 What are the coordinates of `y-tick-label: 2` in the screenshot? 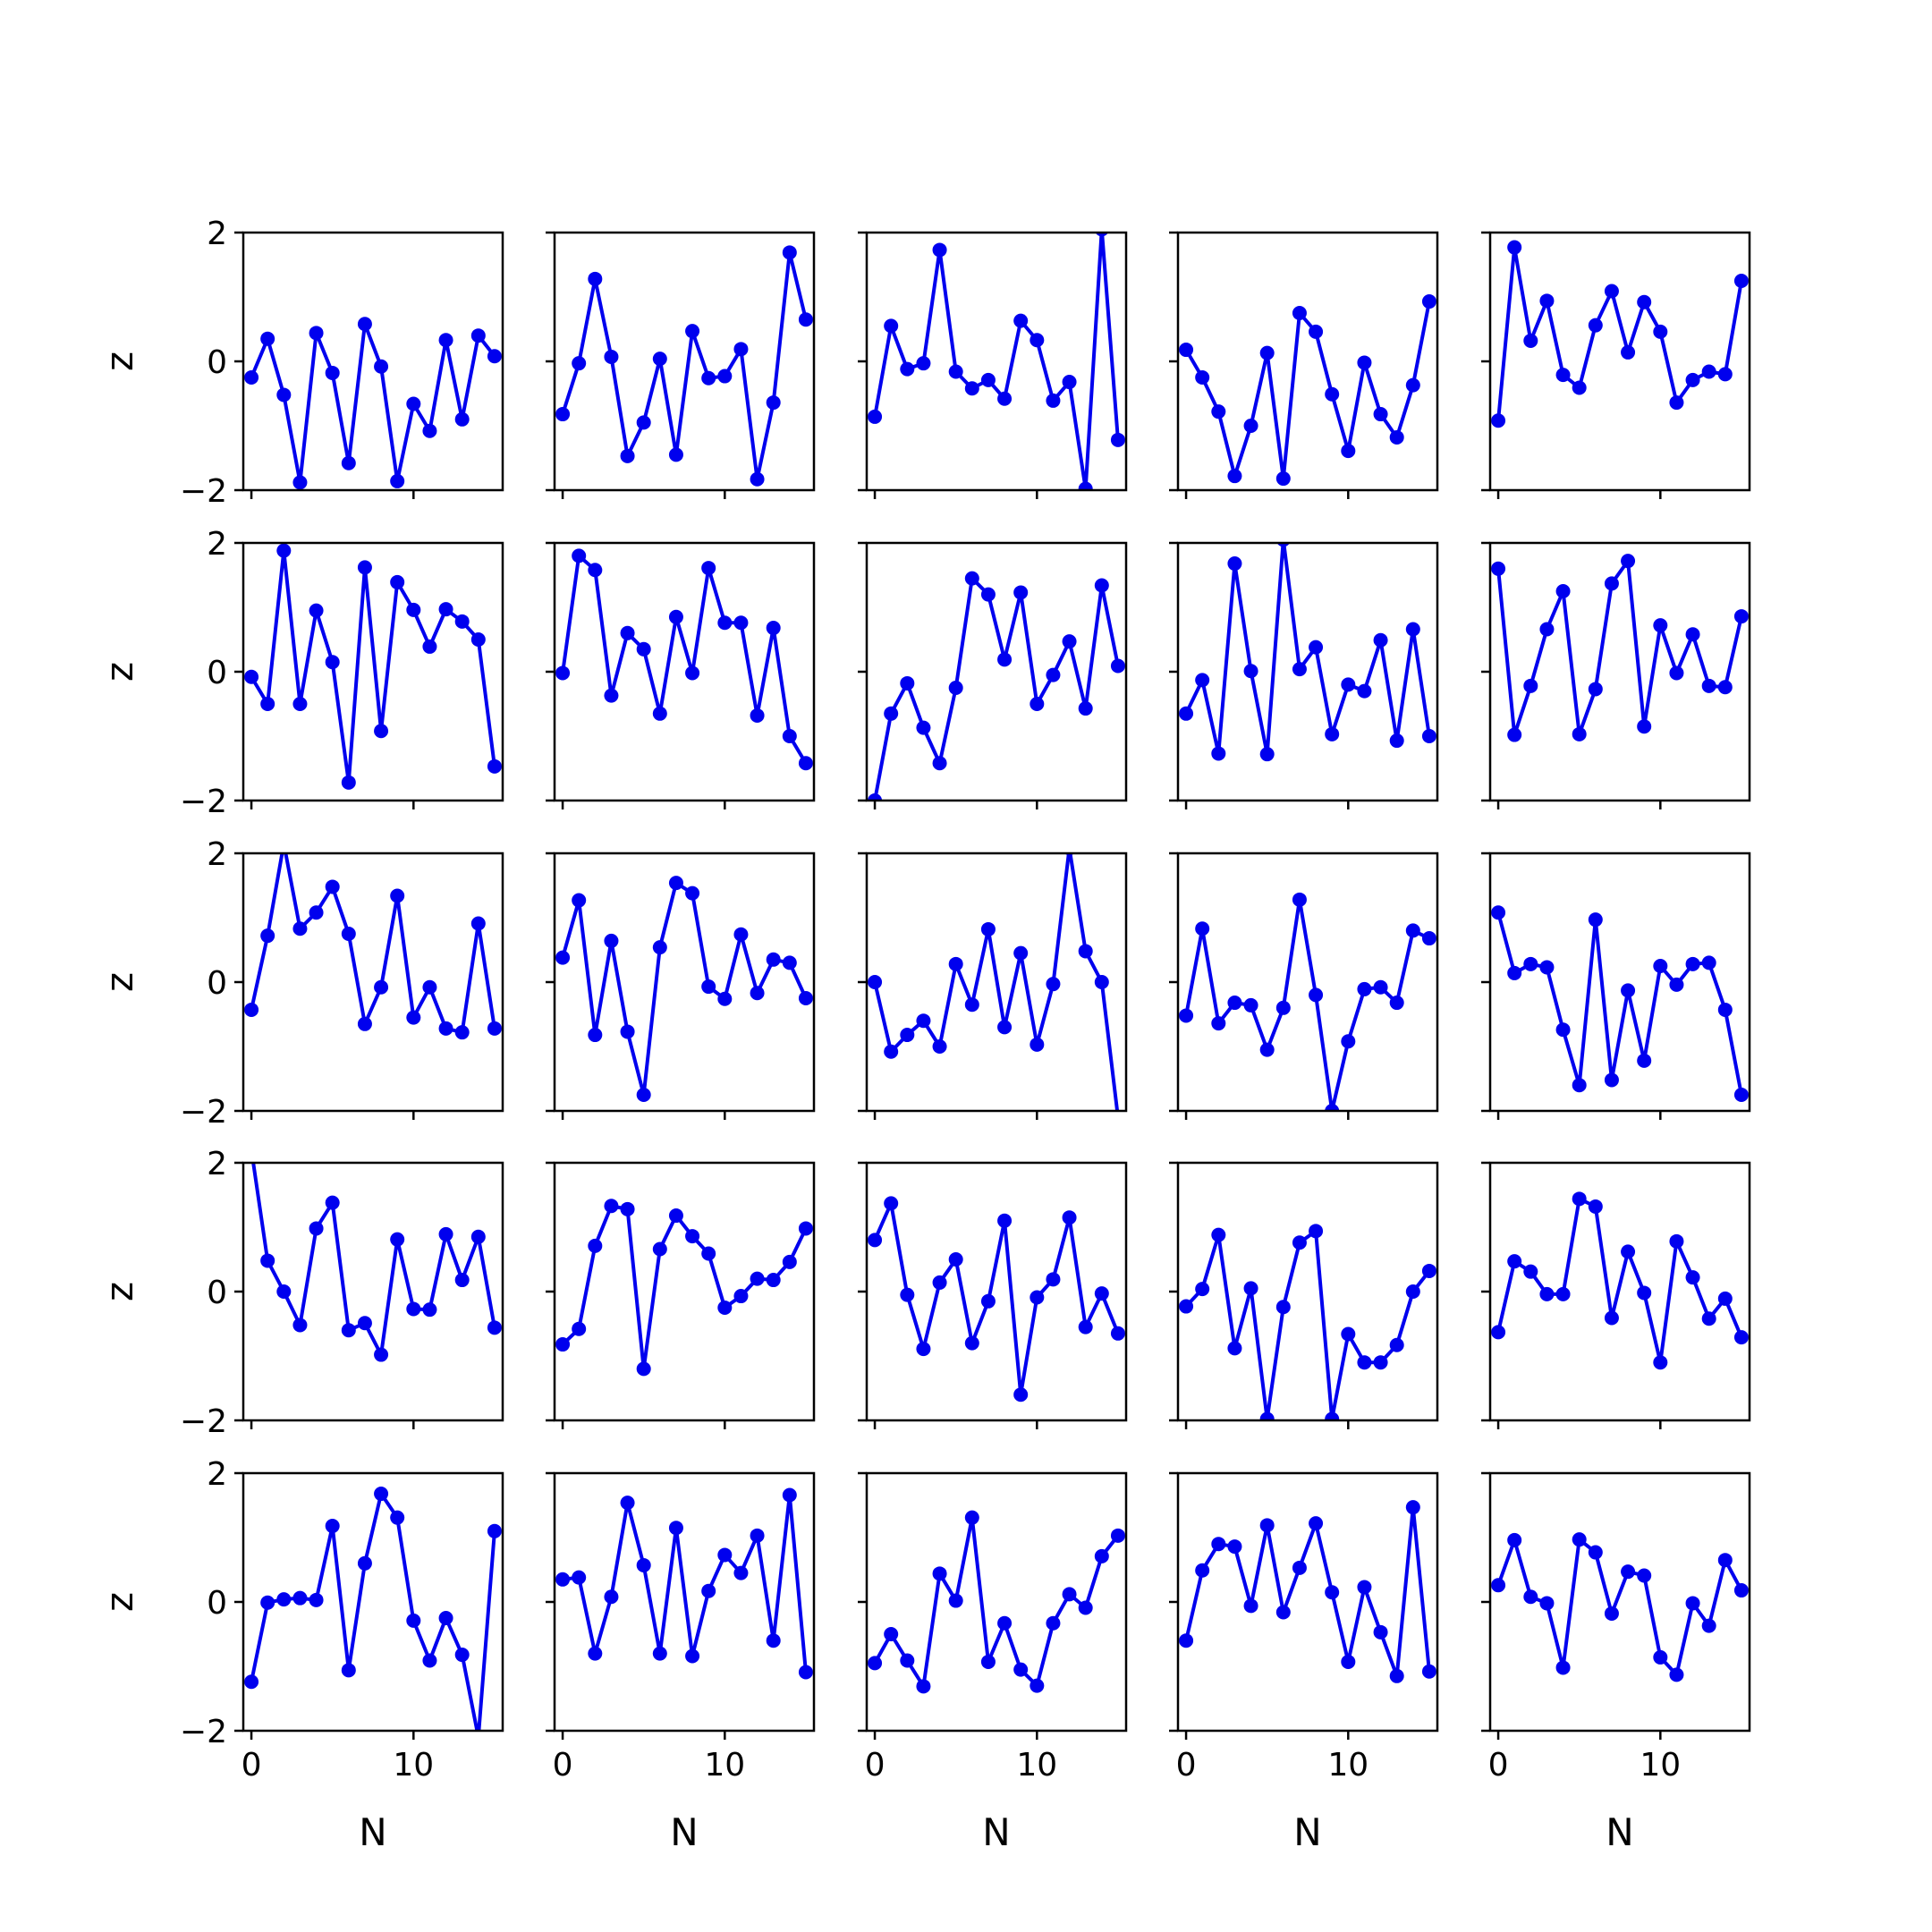 It's located at (217, 1474).